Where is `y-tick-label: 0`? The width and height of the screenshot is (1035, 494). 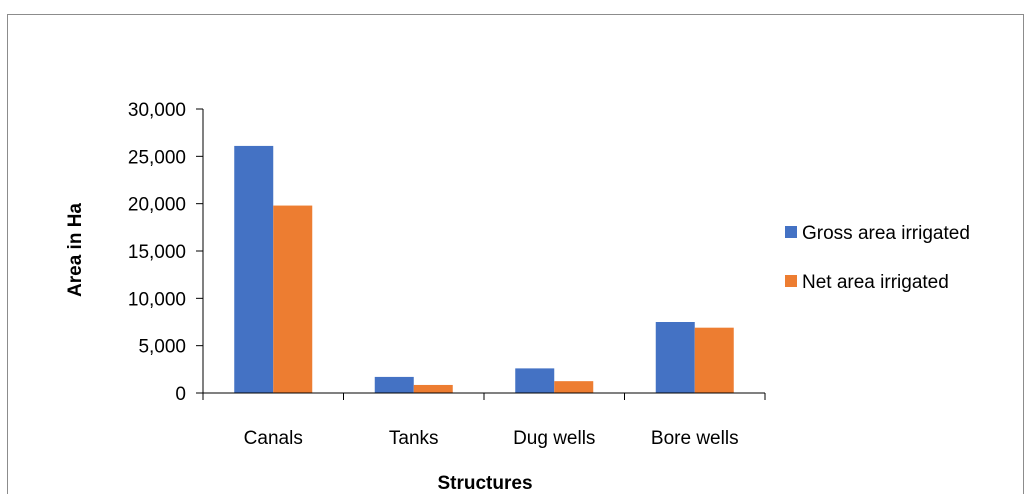
y-tick-label: 0 is located at coordinates (180, 394).